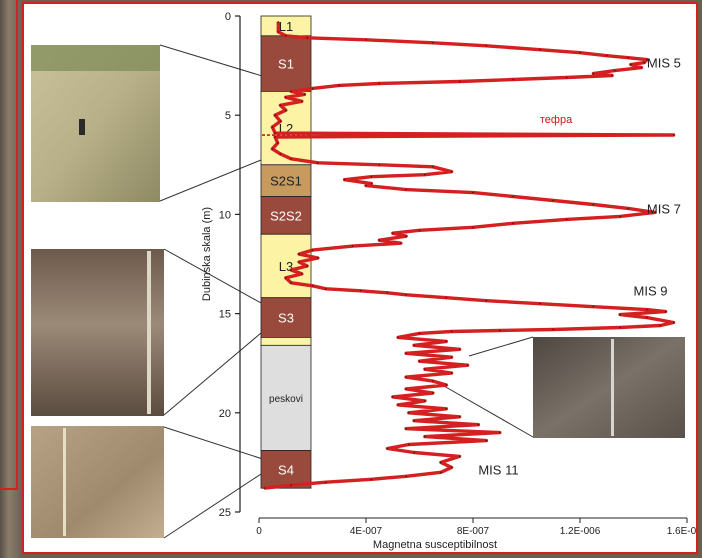  I want to click on x-tick-label: 1.2E-006, so click(580, 531).